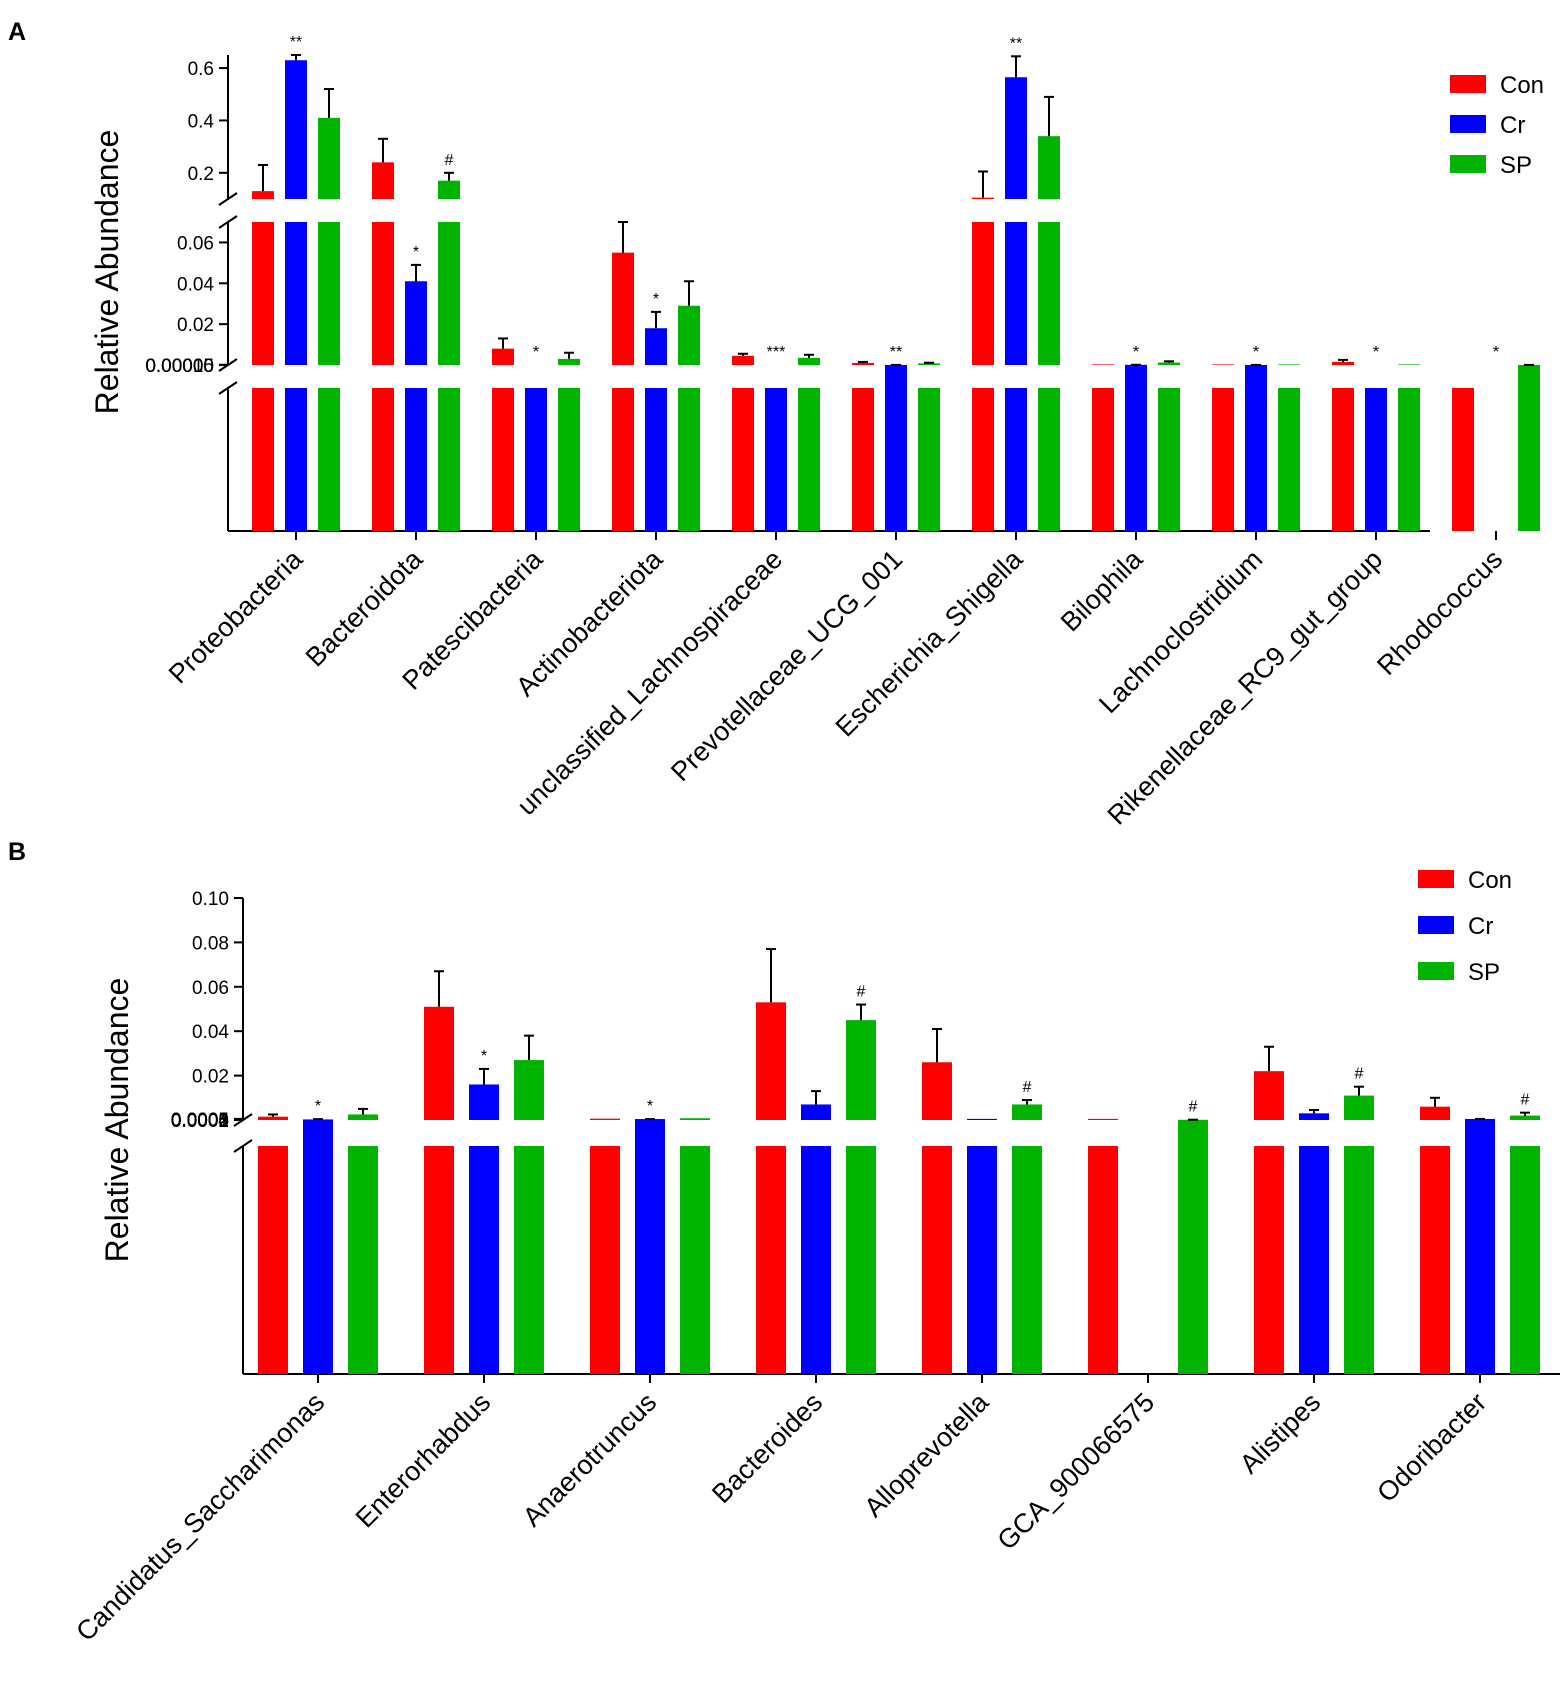  What do you see at coordinates (776, 459) in the screenshot?
I see `bar-cr-unclassified-lachnospiraceae` at bounding box center [776, 459].